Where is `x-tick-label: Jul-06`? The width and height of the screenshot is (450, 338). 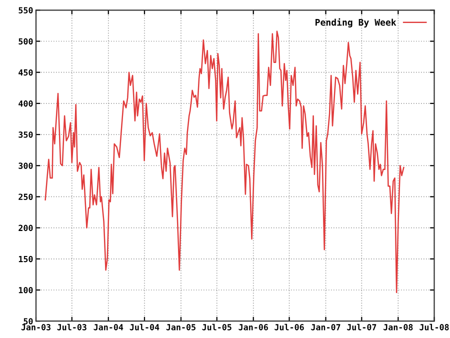
x-tick-label: Jul-06 is located at coordinates (289, 327).